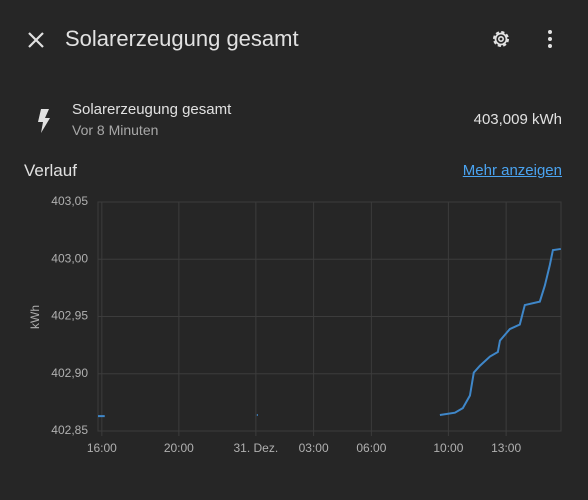 Image resolution: width=588 pixels, height=500 pixels. I want to click on y-tick-label: 402,85, so click(69, 430).